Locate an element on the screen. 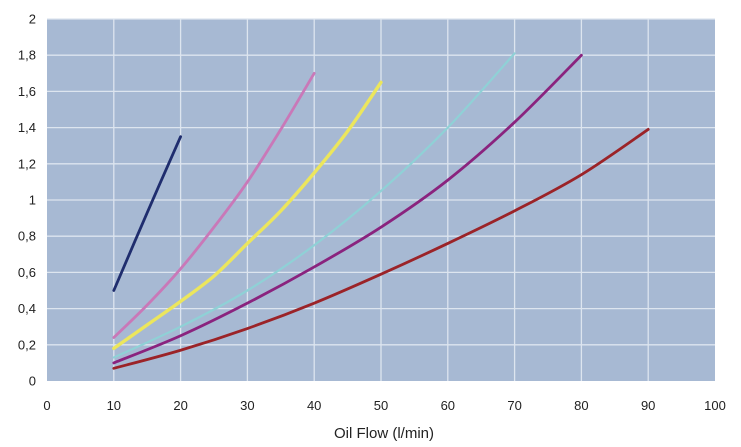  x-tick-label: 10 is located at coordinates (114, 405).